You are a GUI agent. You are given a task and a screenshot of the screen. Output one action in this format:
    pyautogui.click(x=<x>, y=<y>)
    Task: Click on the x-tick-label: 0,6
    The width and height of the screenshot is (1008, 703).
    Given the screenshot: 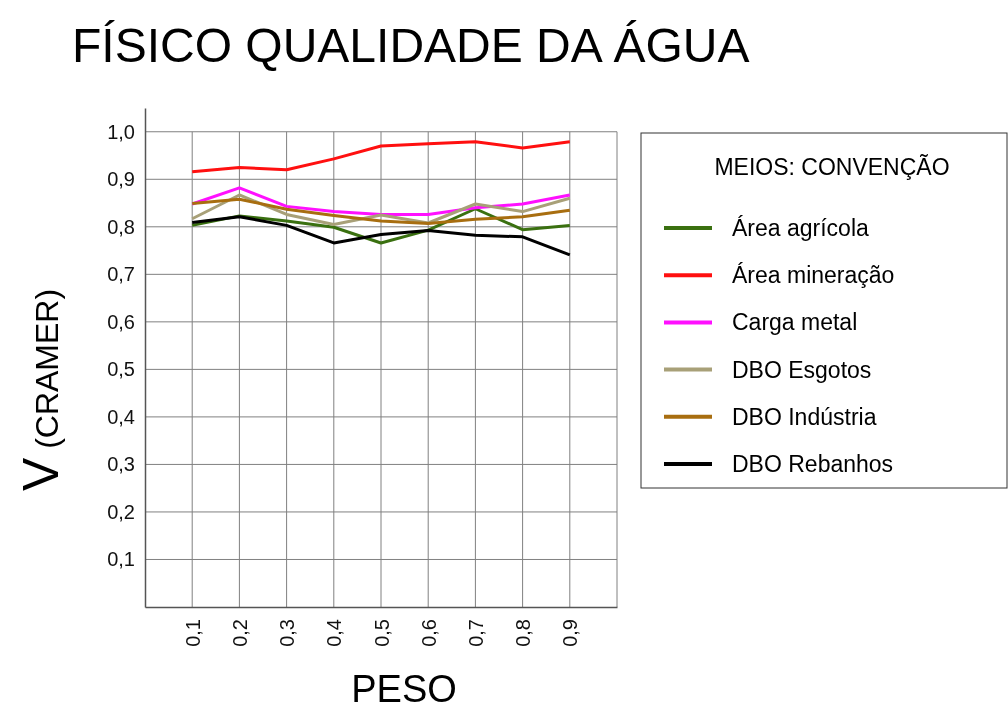 What is the action you would take?
    pyautogui.click(x=428, y=633)
    